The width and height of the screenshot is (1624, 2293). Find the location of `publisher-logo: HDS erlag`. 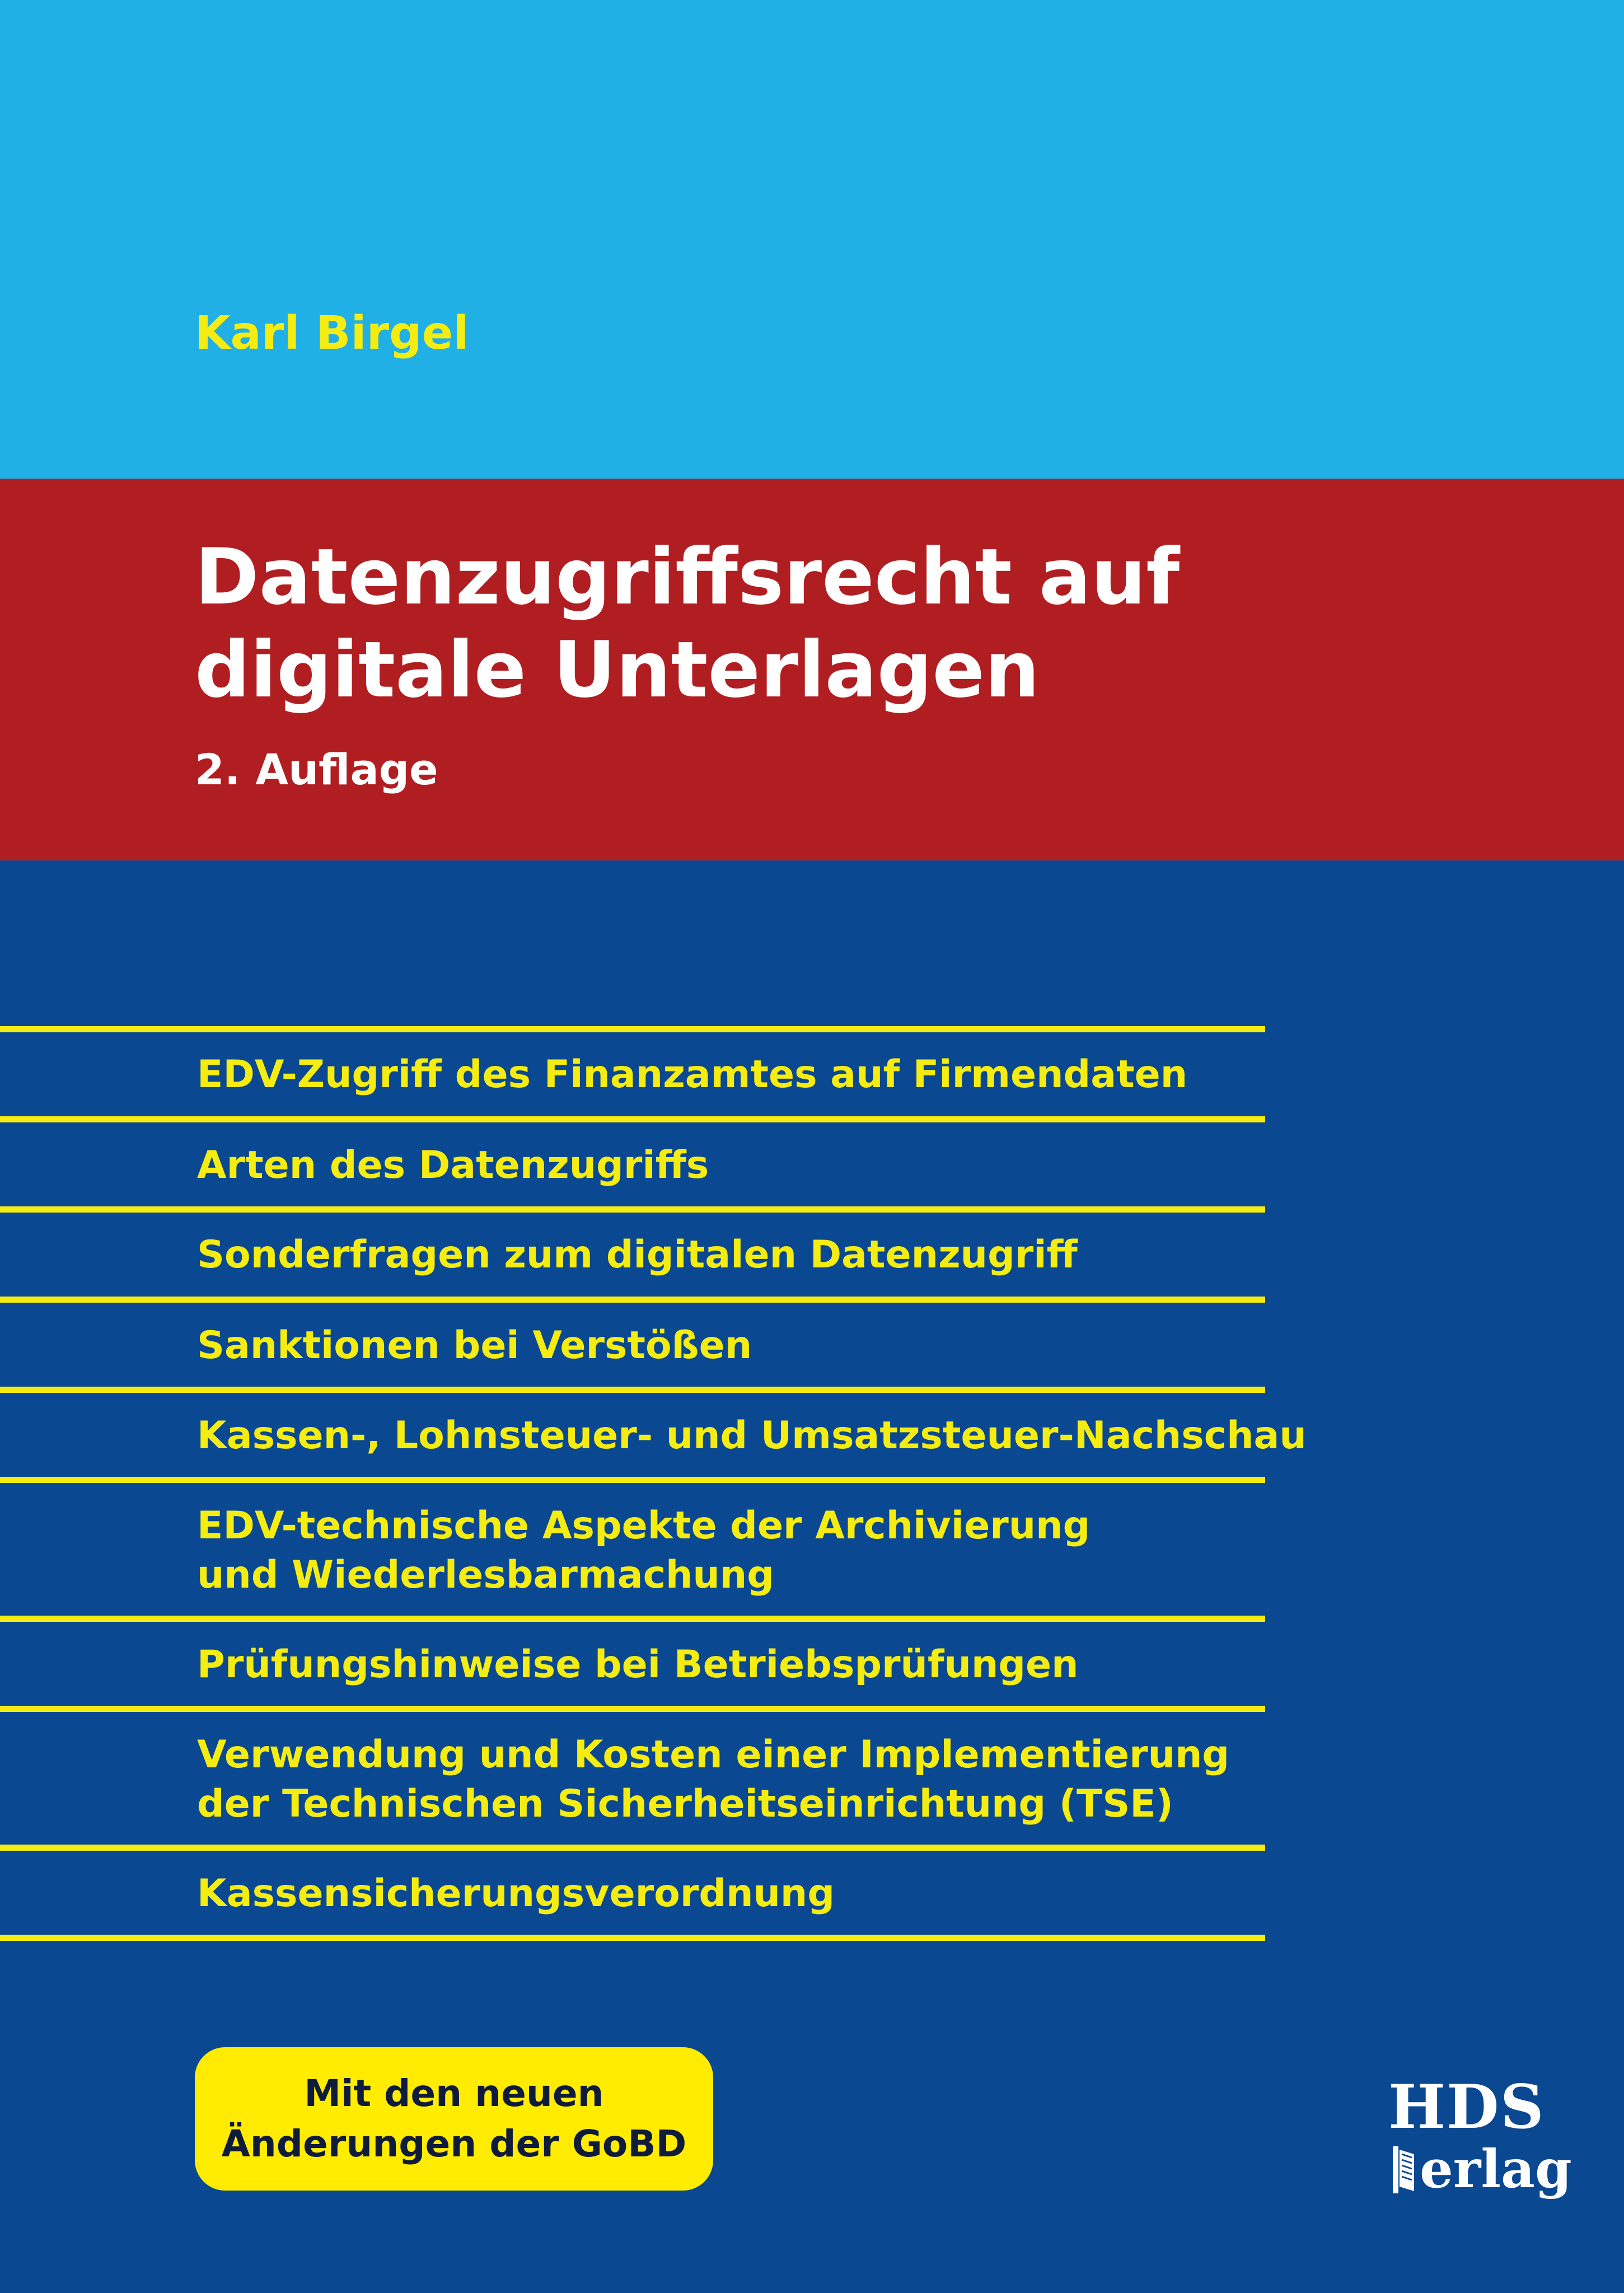

publisher-logo: HDS erlag is located at coordinates (1480, 2141).